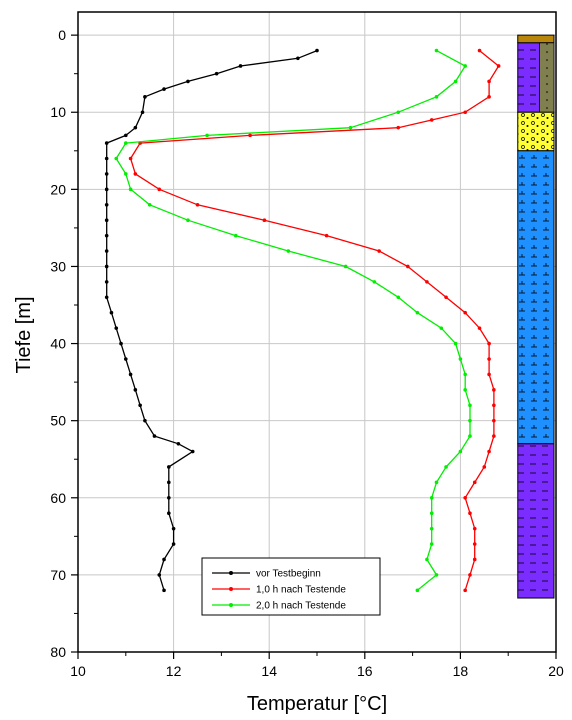  Describe the element at coordinates (24, 334) in the screenshot. I see `y-axis-title: Tiefe [m]` at that location.